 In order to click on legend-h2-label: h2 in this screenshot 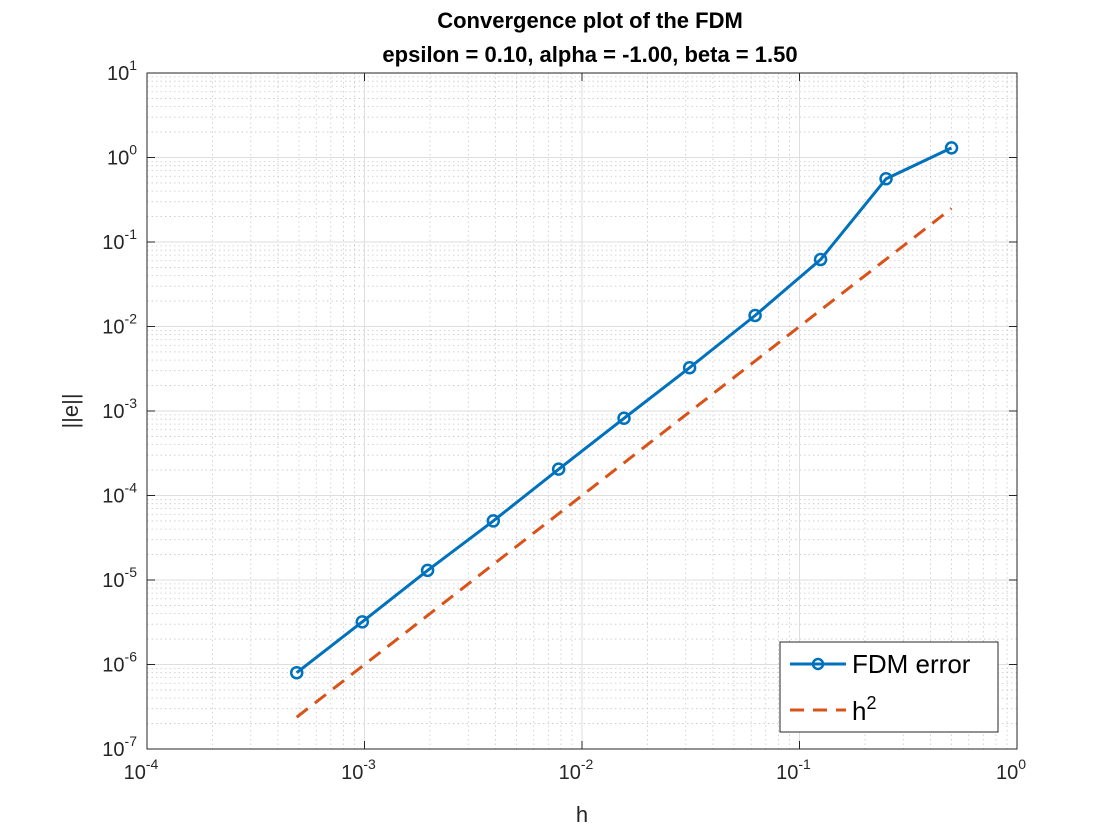, I will do `click(864, 709)`.